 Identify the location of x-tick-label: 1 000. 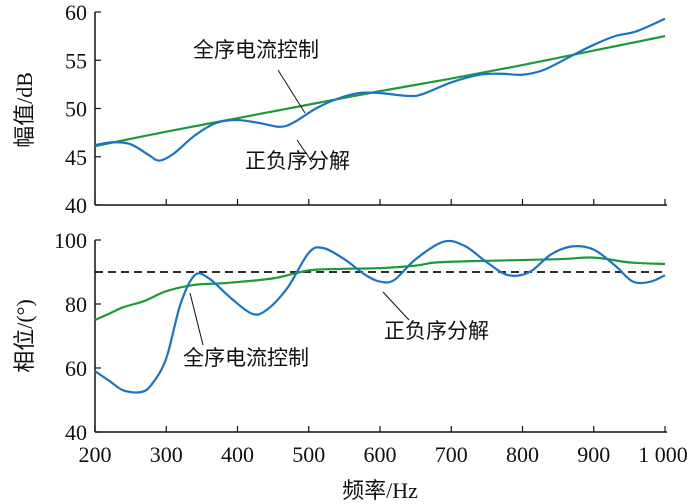
(663, 454).